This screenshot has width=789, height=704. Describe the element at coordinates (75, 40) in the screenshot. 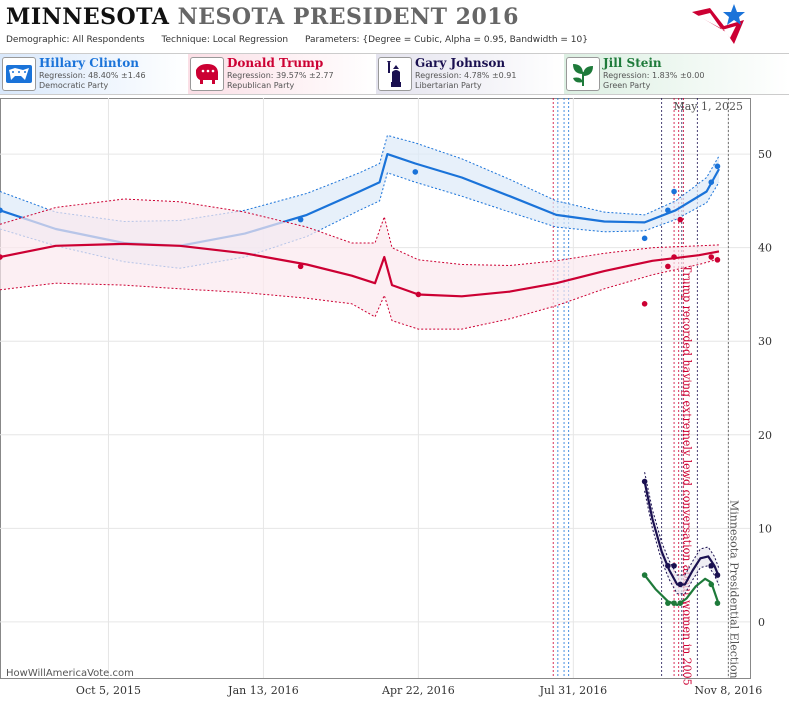

I see `demographic-label: Demographic: All Respondents` at that location.